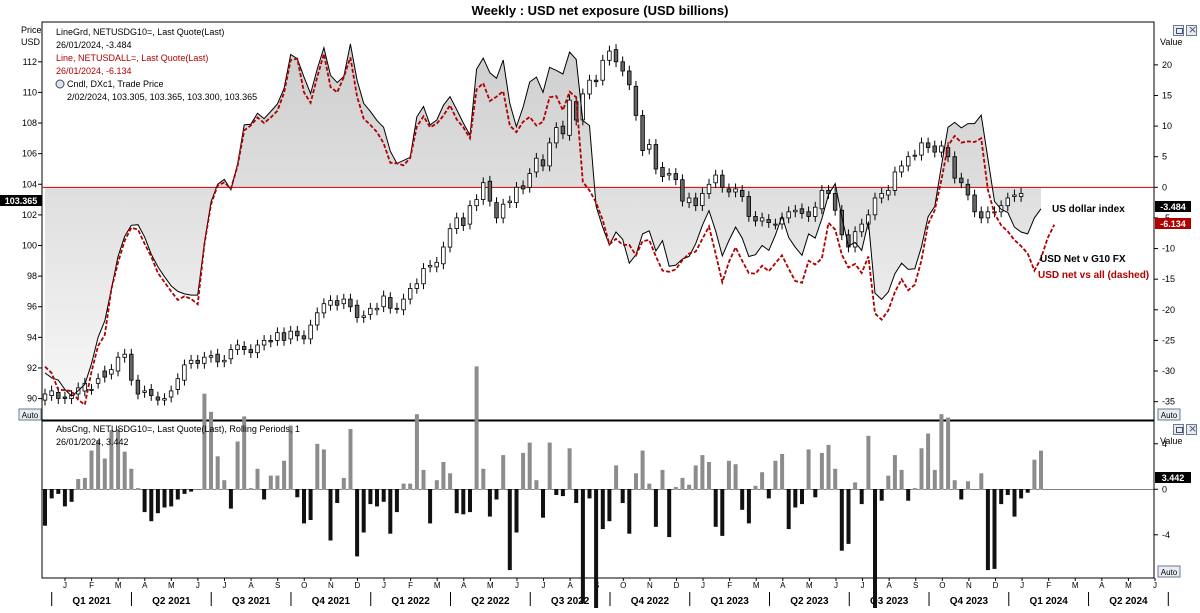 This screenshot has height=613, width=1200. What do you see at coordinates (31, 30) in the screenshot?
I see `left-axis-title-price: Price` at bounding box center [31, 30].